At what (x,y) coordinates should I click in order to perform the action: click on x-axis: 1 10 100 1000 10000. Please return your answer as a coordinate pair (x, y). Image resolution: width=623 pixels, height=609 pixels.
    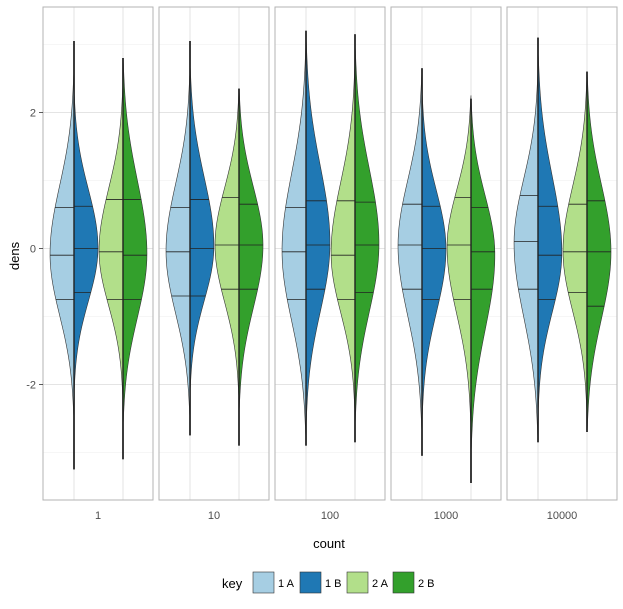
    Looking at the image, I should click on (336, 516).